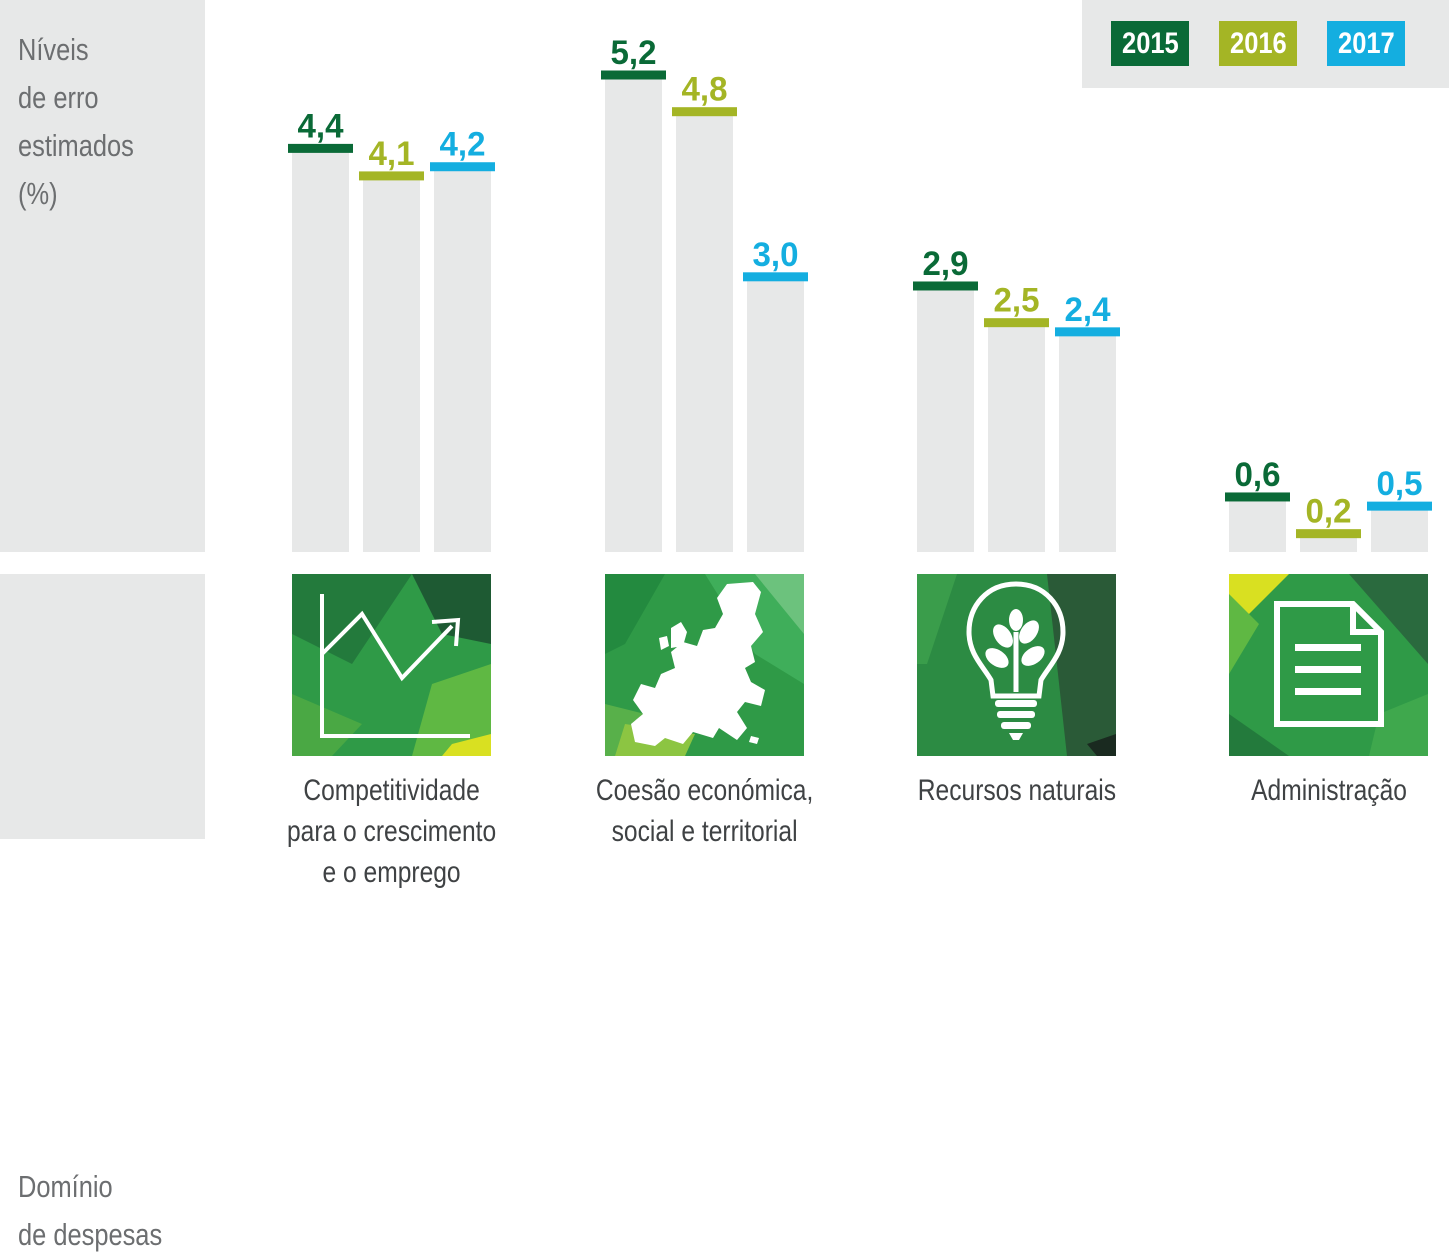 The image size is (1449, 1259). What do you see at coordinates (1016, 323) in the screenshot?
I see `bar-recursos-2016-cap` at bounding box center [1016, 323].